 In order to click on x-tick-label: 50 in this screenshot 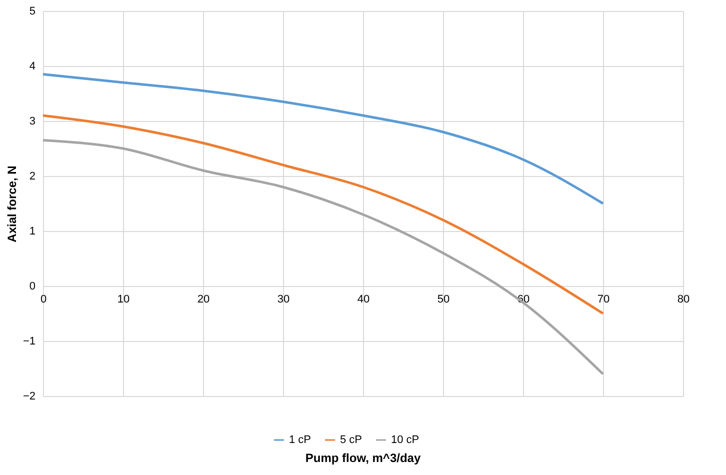, I will do `click(443, 300)`.